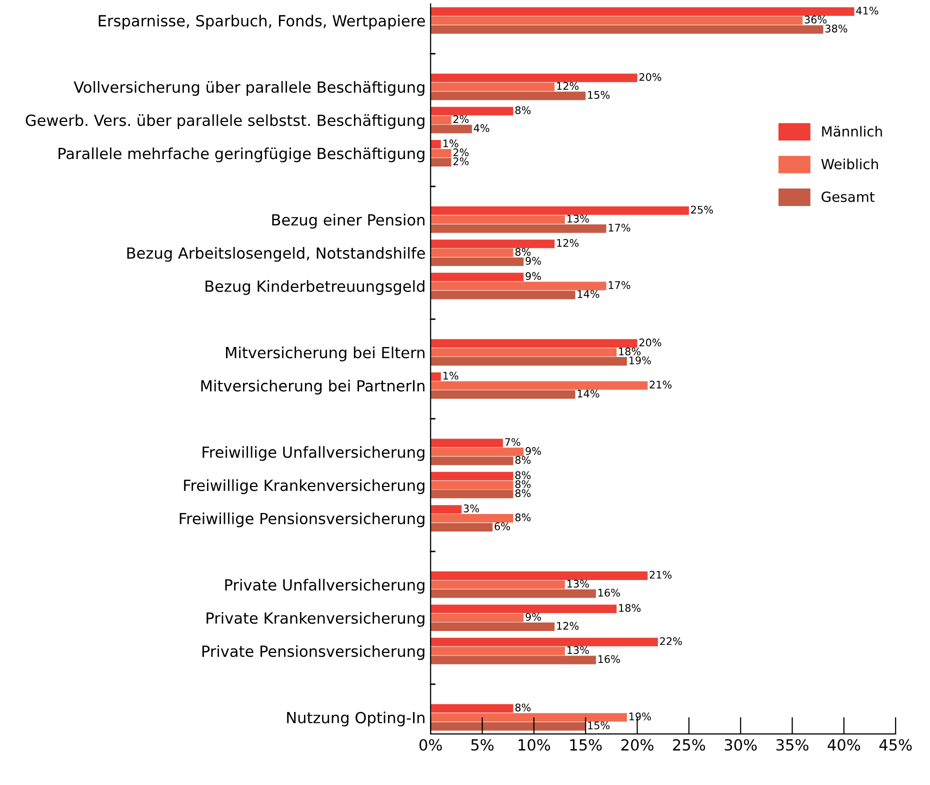 The image size is (930, 785). What do you see at coordinates (276, 254) in the screenshot?
I see `y-tick-label: Bezug Arbeitslosengeld, Notstandshilfe` at bounding box center [276, 254].